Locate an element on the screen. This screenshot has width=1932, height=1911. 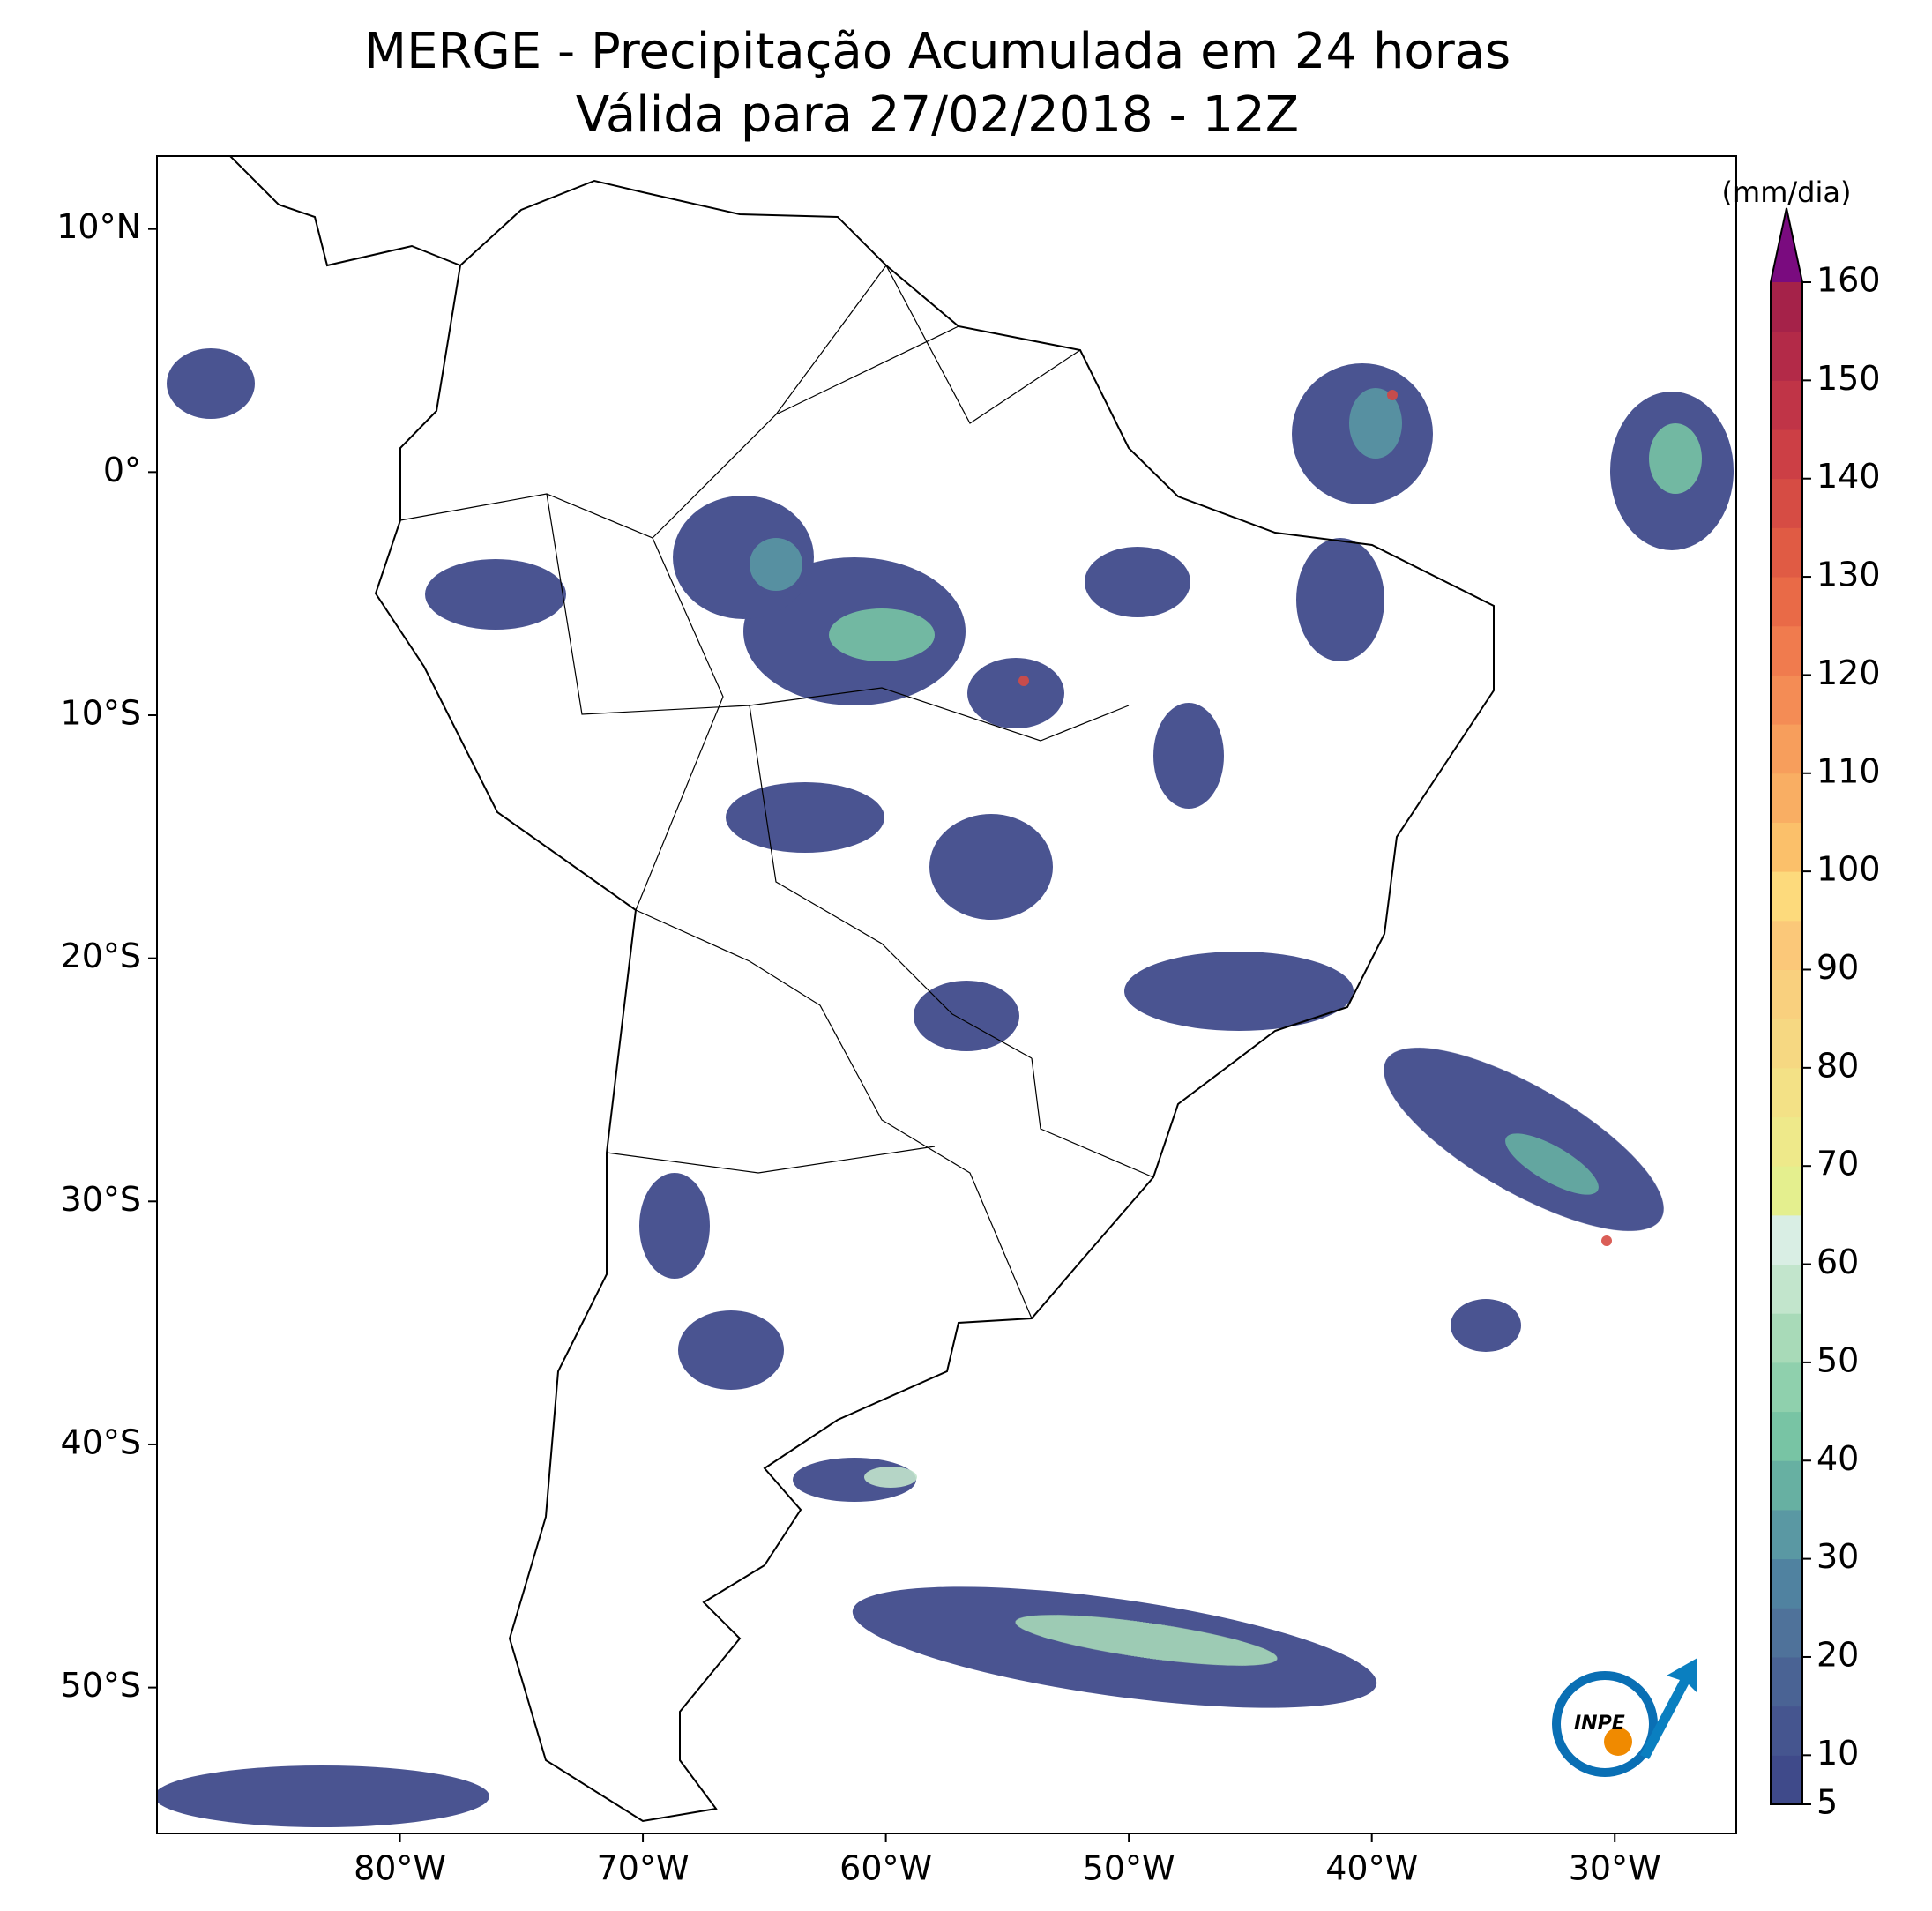
x-tick-label: 30°W is located at coordinates (1615, 1869).